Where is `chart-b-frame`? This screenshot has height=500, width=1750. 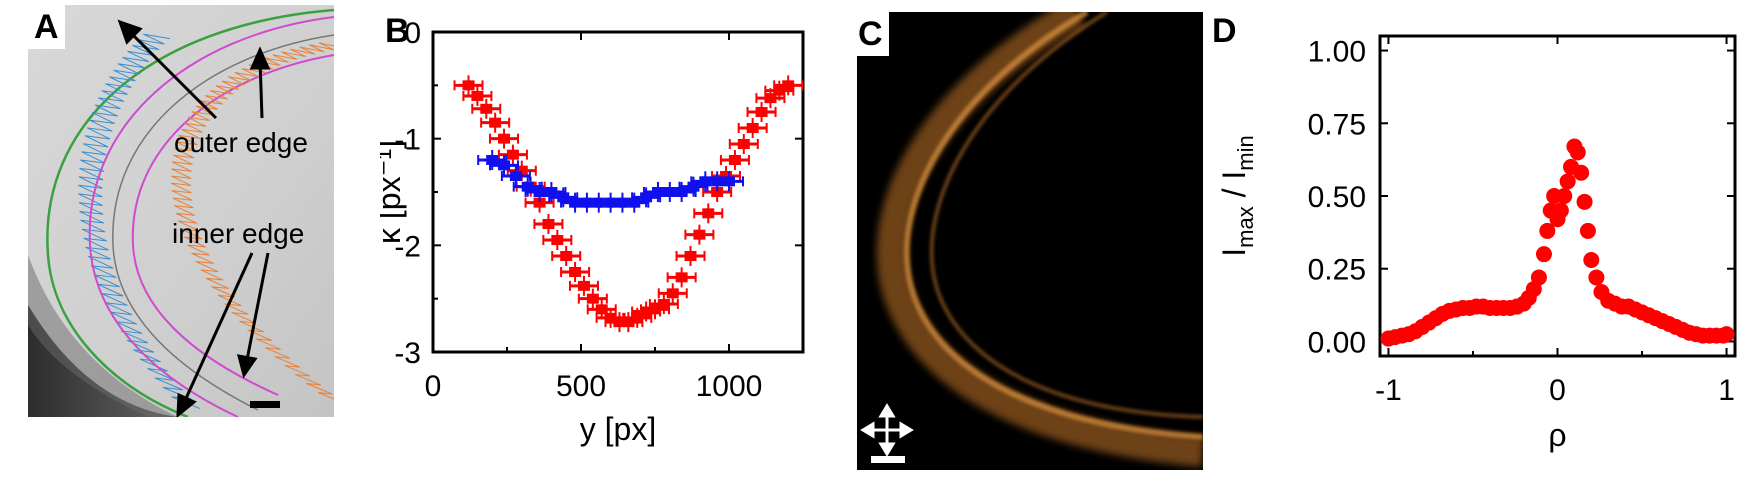
chart-b-frame is located at coordinates (618, 192).